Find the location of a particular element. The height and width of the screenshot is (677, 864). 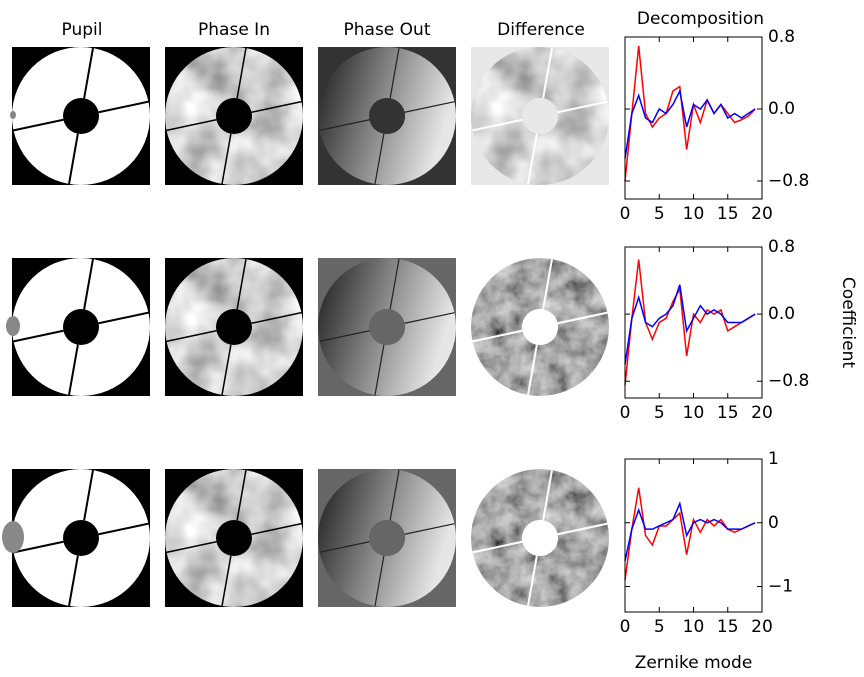

column-title: Difference is located at coordinates (541, 30).